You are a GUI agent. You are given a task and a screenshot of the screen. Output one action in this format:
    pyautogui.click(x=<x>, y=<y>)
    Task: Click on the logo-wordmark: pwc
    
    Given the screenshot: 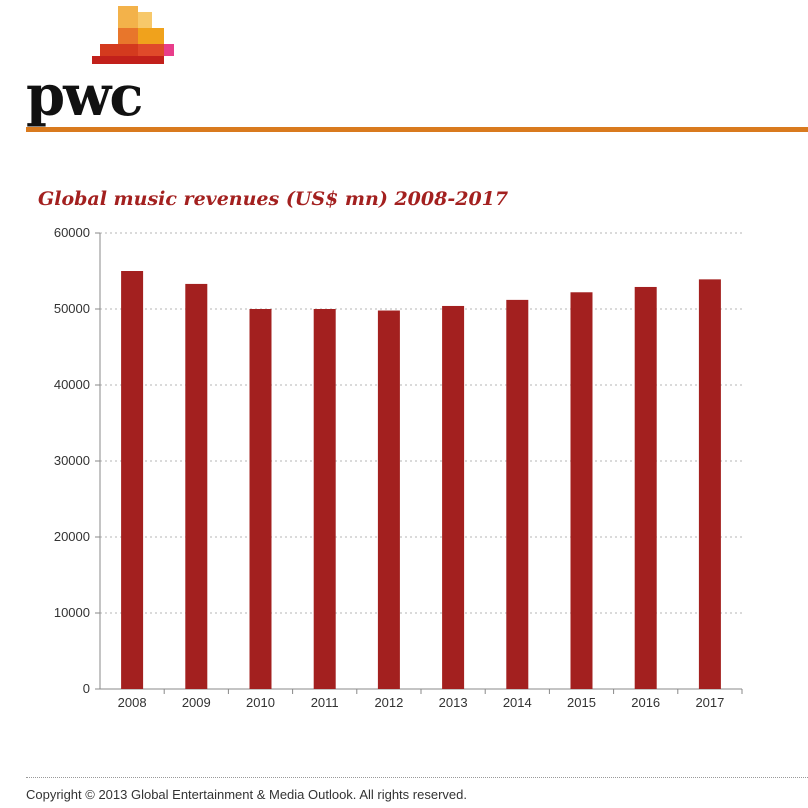 What is the action you would take?
    pyautogui.click(x=84, y=96)
    